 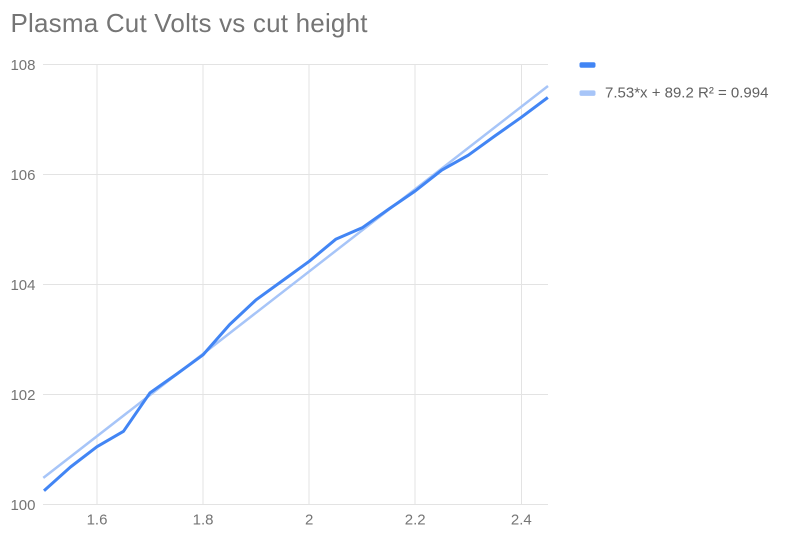 I want to click on svg-text: 100, so click(x=22, y=505).